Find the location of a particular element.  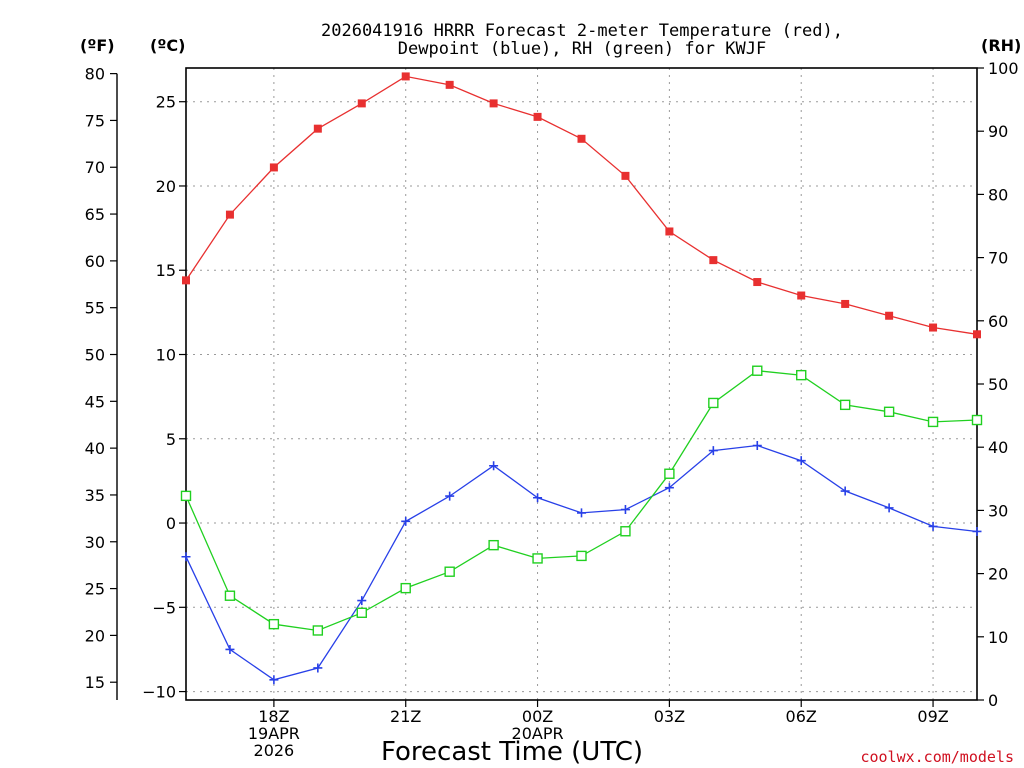

celsius-tick-label: 15 is located at coordinates (166, 270).